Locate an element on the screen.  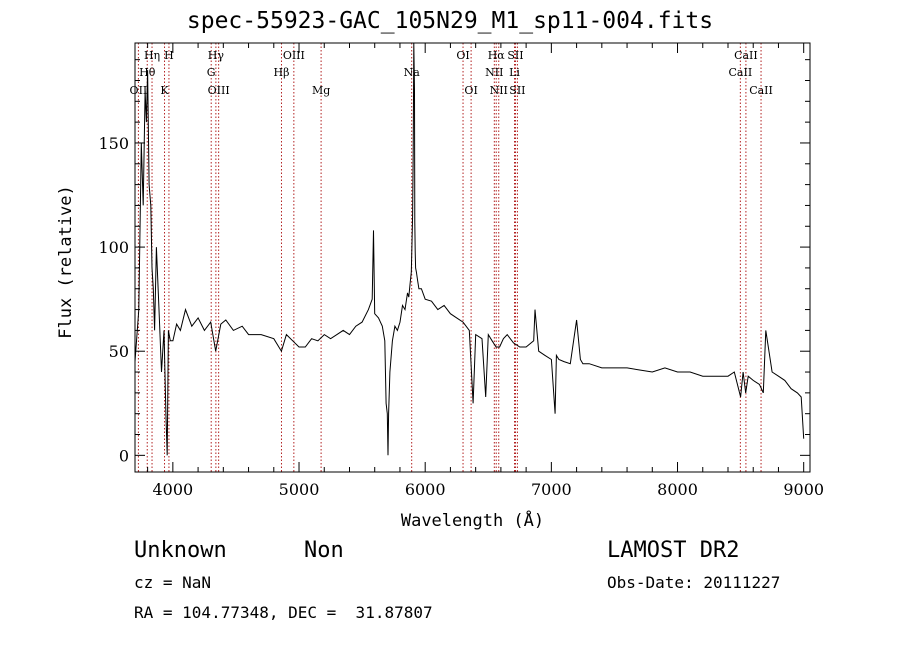
line-label: Hη is located at coordinates (152, 55).